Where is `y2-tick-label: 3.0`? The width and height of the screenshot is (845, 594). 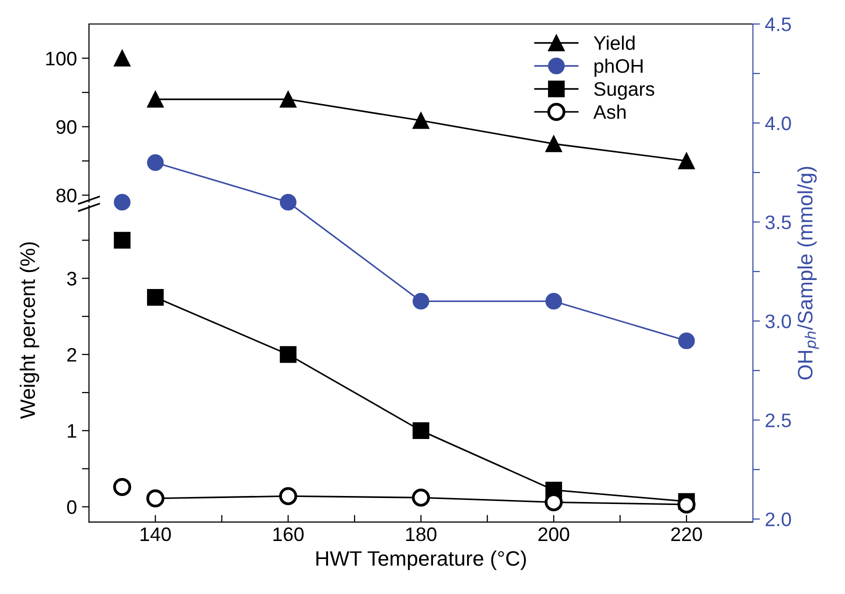
y2-tick-label: 3.0 is located at coordinates (778, 321).